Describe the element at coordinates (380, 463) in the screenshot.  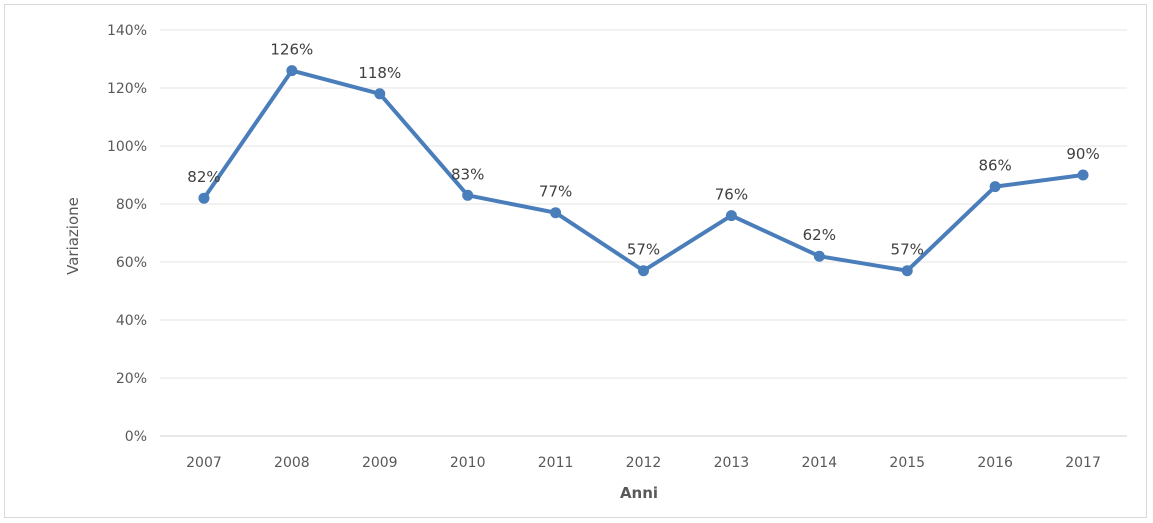
I see `x-tick-label: 2009` at that location.